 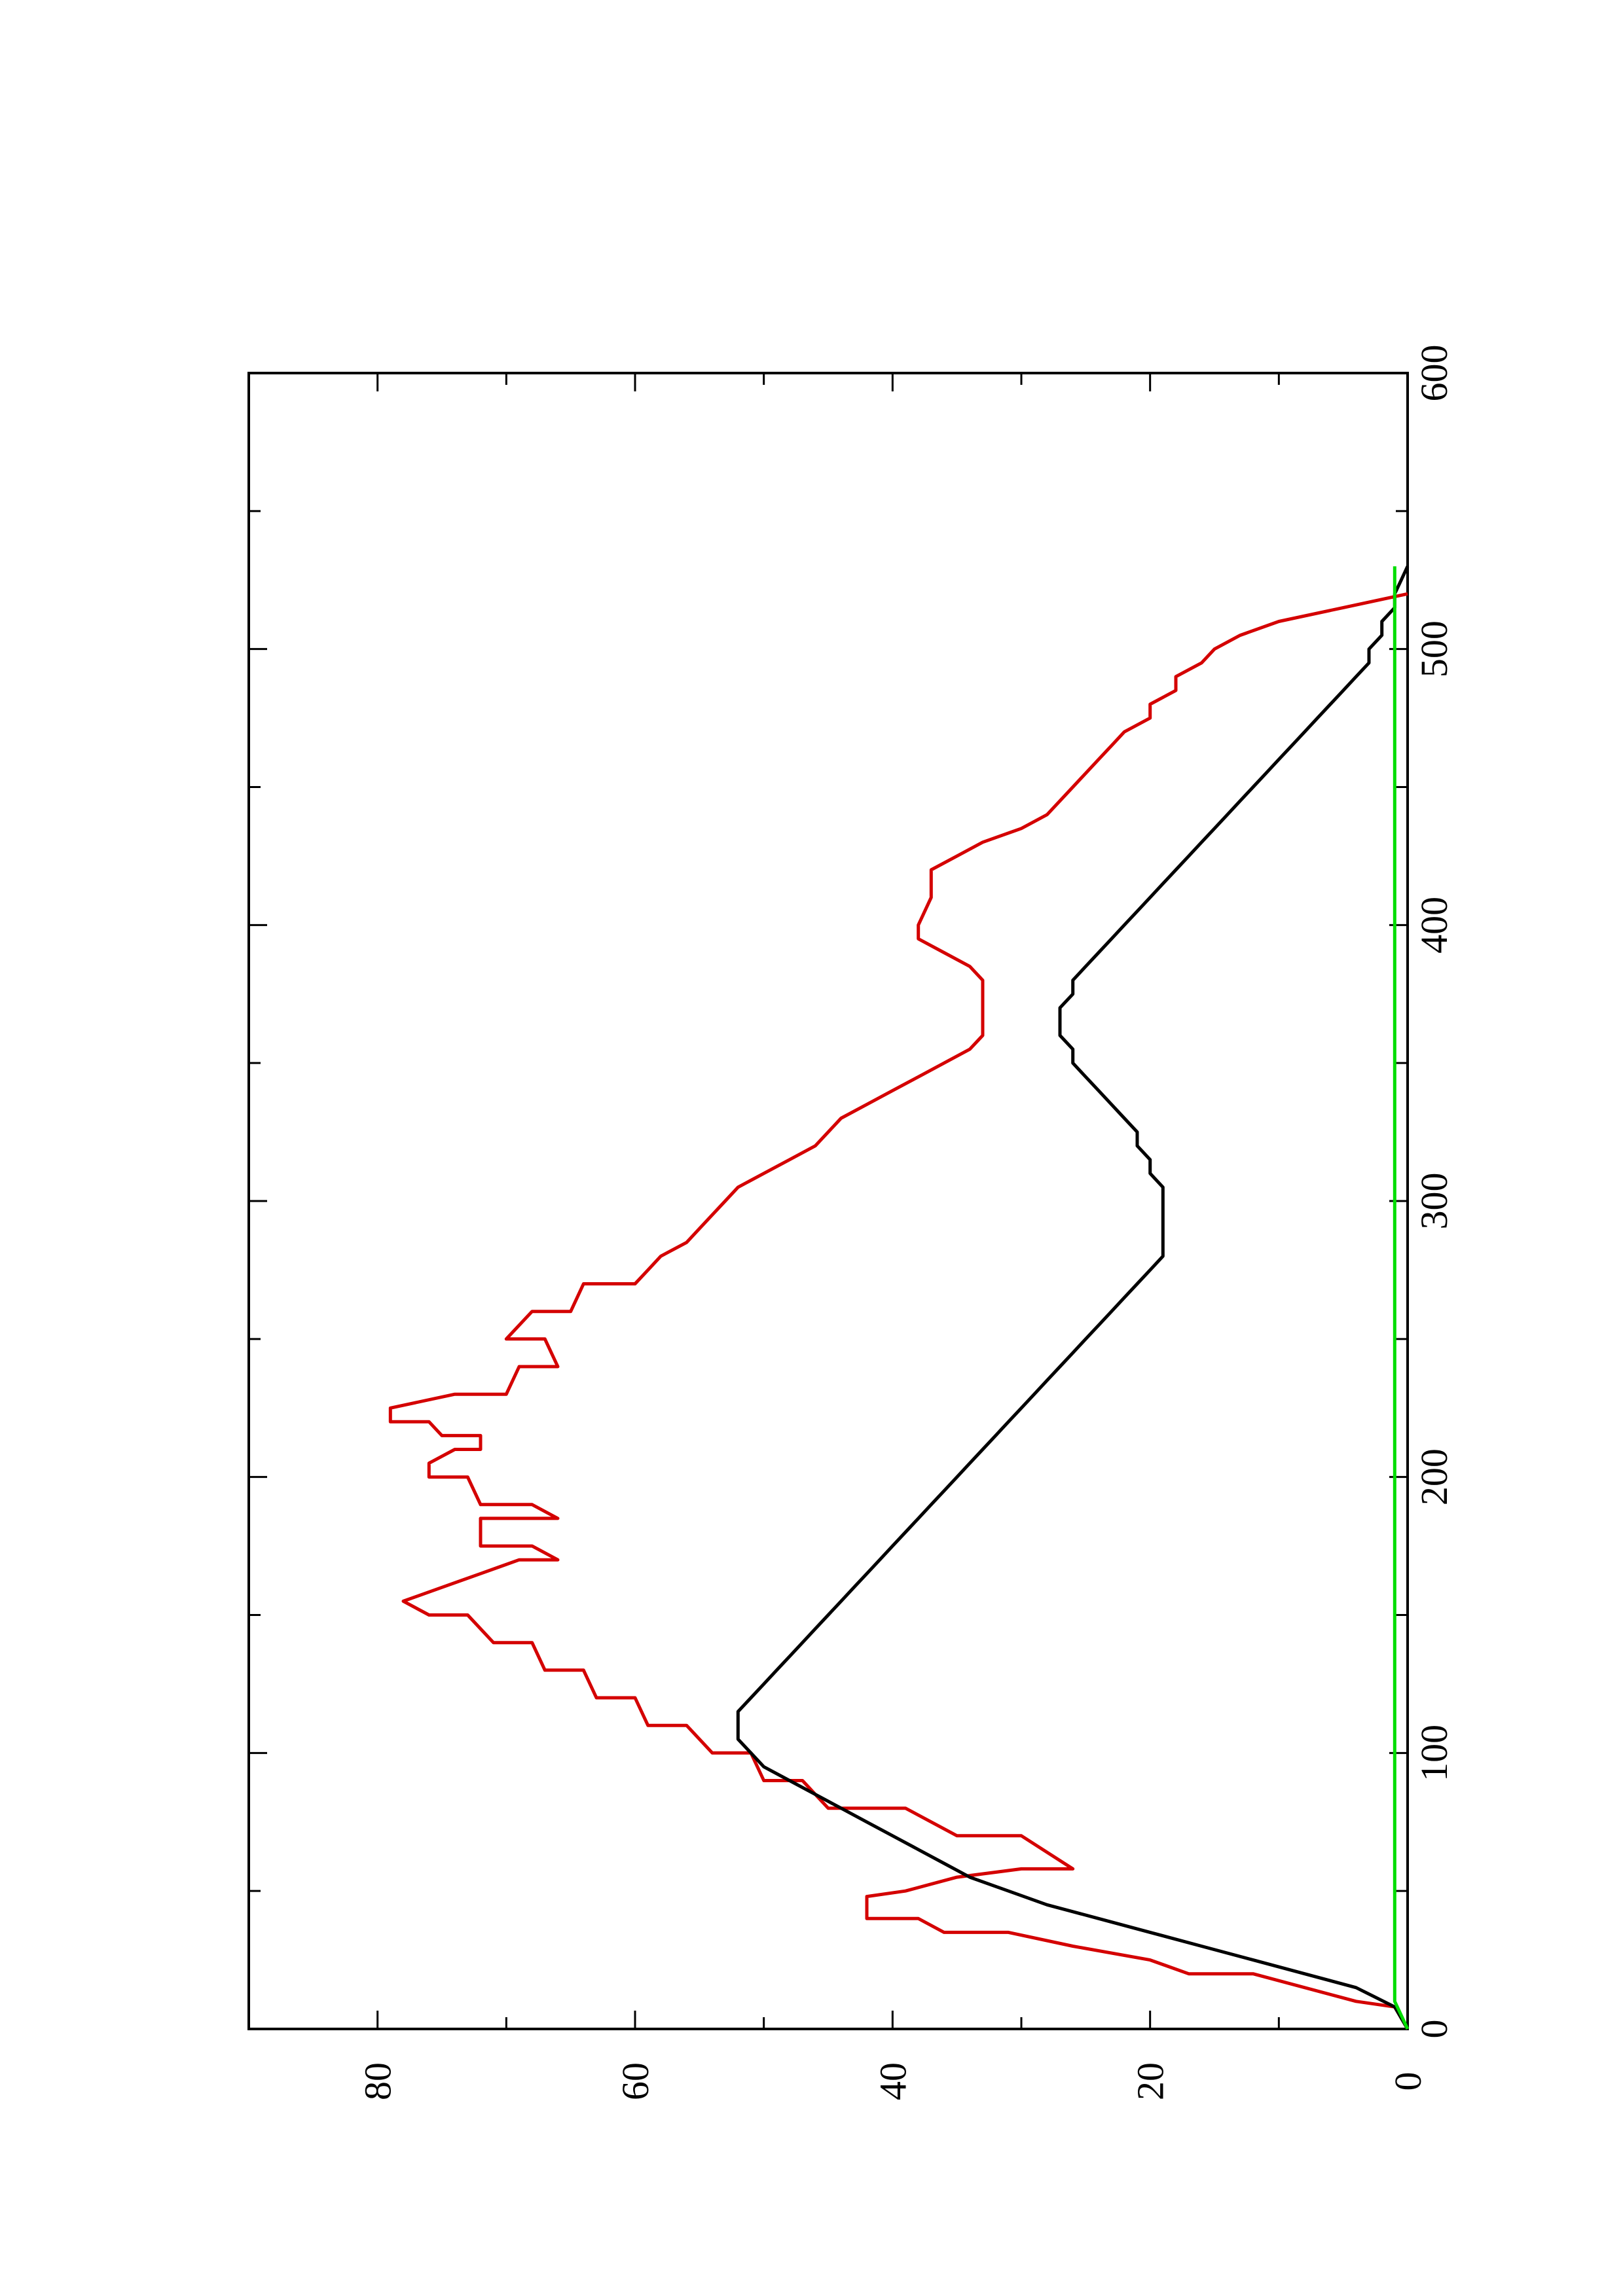 What do you see at coordinates (1434, 1476) in the screenshot?
I see `x-tick-label: 200` at bounding box center [1434, 1476].